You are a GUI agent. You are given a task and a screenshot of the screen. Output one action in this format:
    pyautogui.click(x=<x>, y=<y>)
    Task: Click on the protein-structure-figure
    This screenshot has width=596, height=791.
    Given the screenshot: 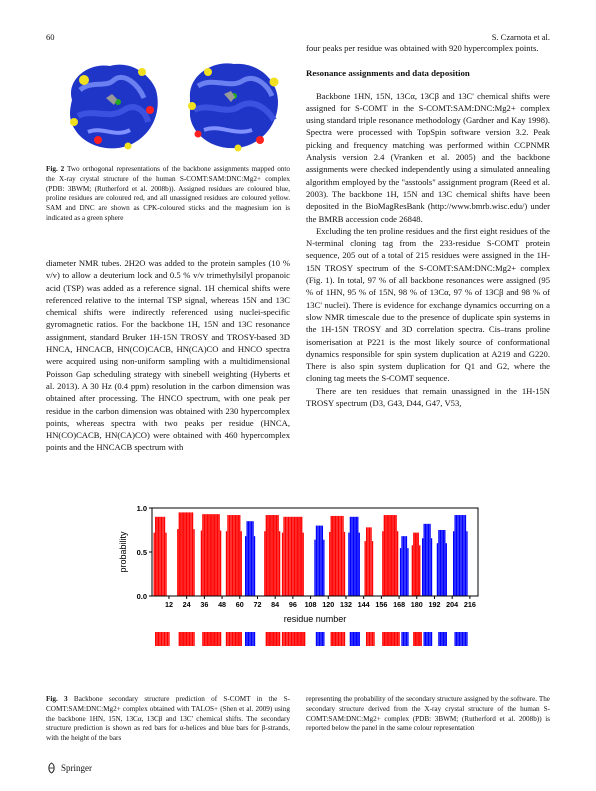 What is the action you would take?
    pyautogui.click(x=173, y=104)
    